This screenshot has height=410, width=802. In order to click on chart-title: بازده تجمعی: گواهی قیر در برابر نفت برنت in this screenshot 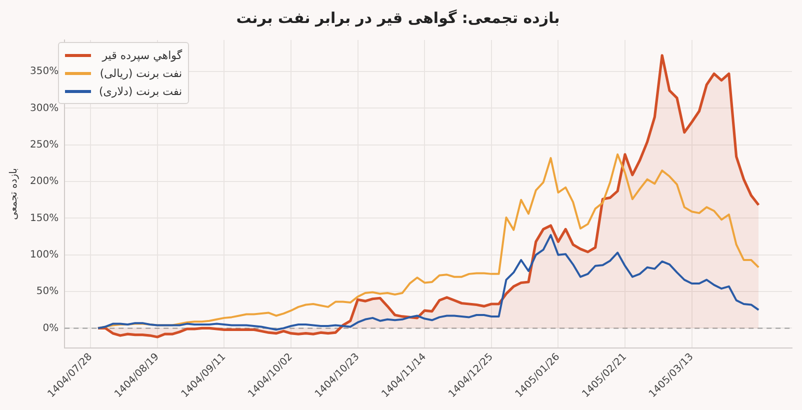, I will do `click(398, 17)`.